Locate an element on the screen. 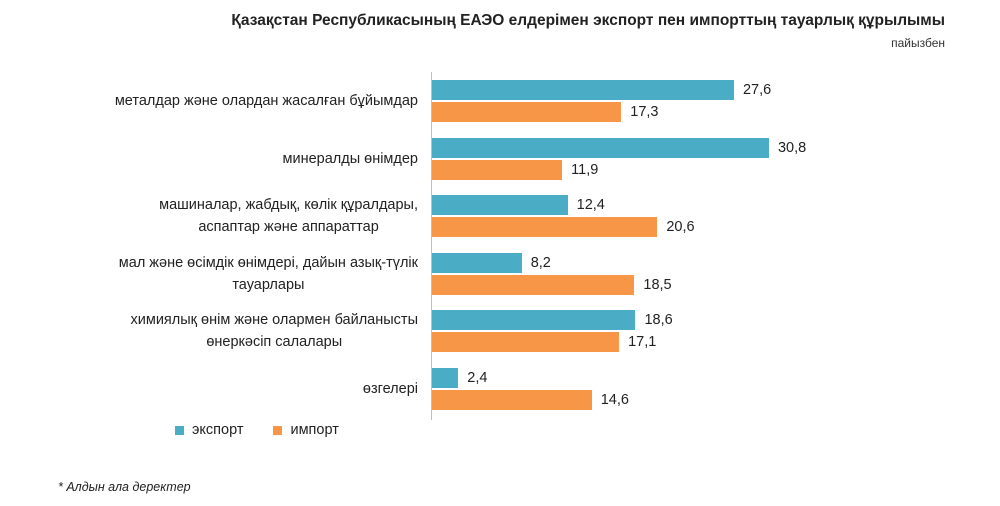 This screenshot has width=1000, height=506. data-label: 18,6 is located at coordinates (658, 320).